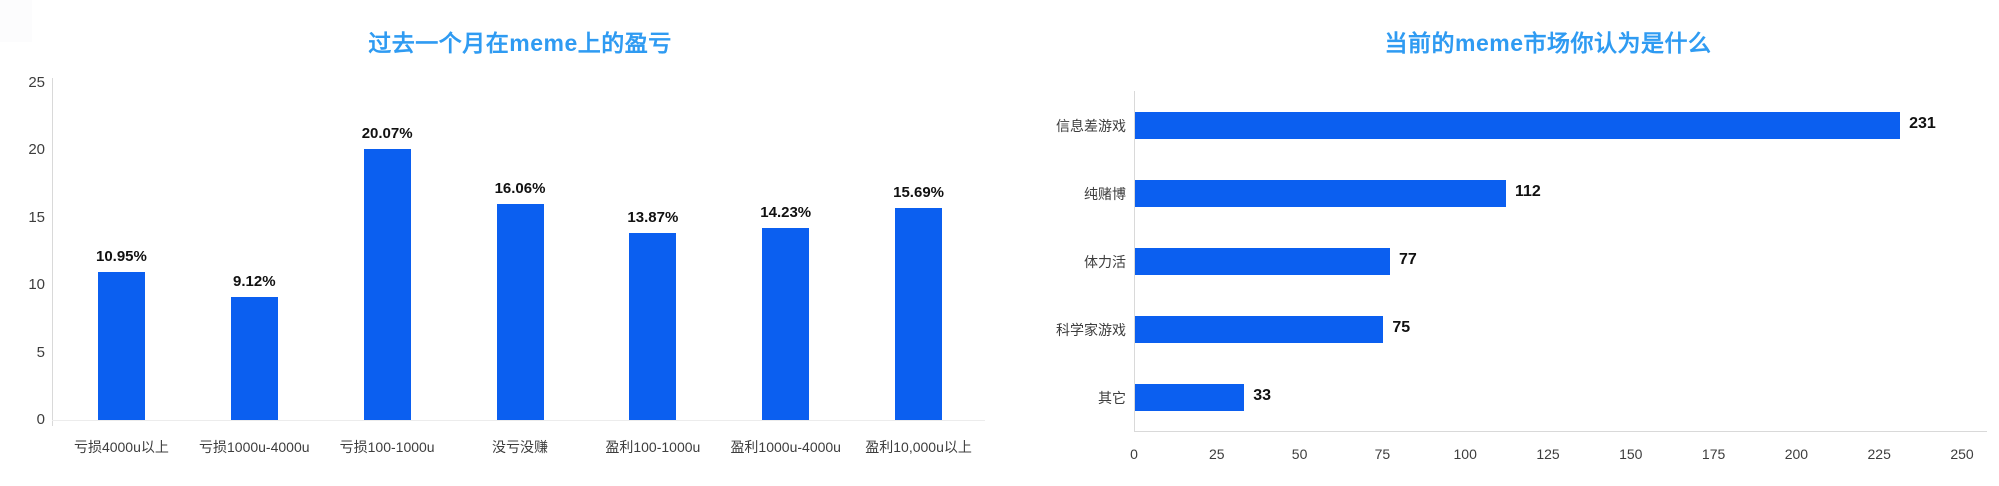 The width and height of the screenshot is (1999, 486). I want to click on bar-科学家游戏, so click(1259, 329).